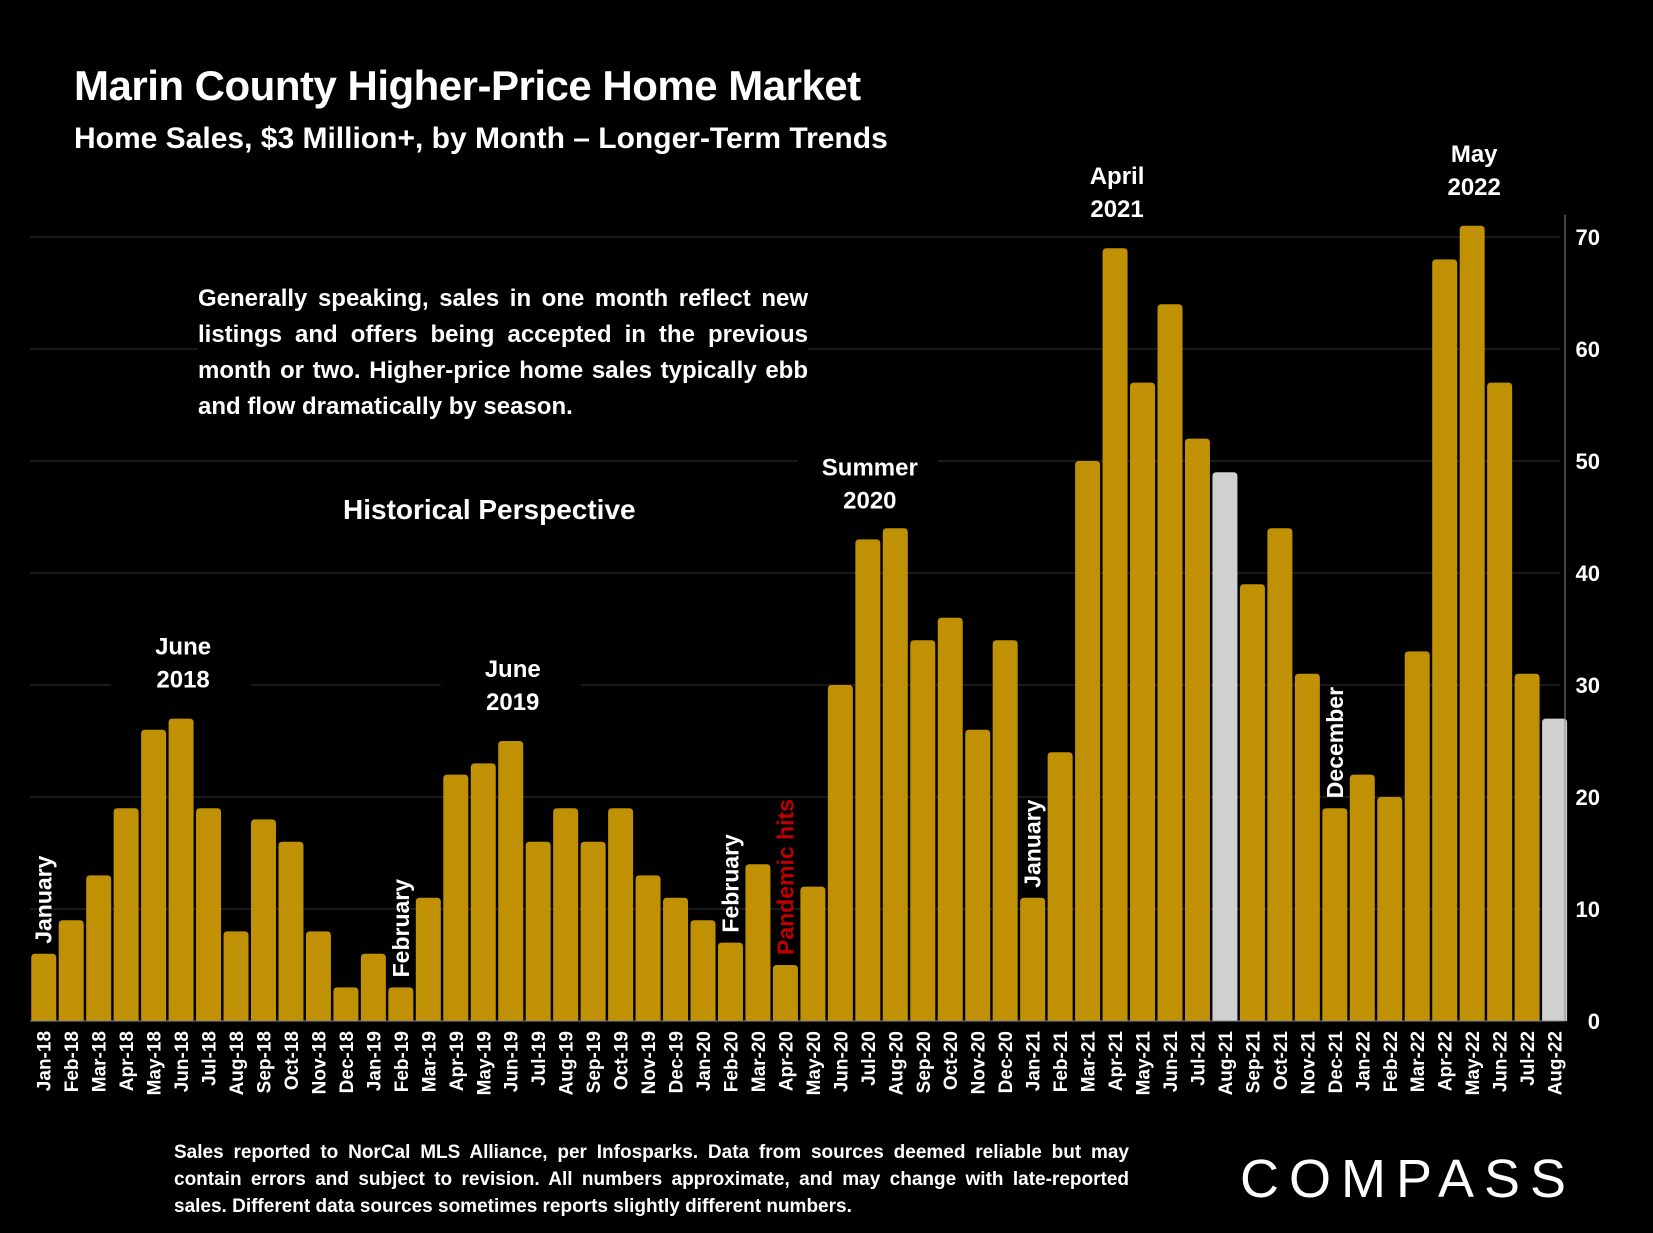 Image resolution: width=1653 pixels, height=1233 pixels. Describe the element at coordinates (1253, 1062) in the screenshot. I see `x-tick-label: Sep-21` at that location.